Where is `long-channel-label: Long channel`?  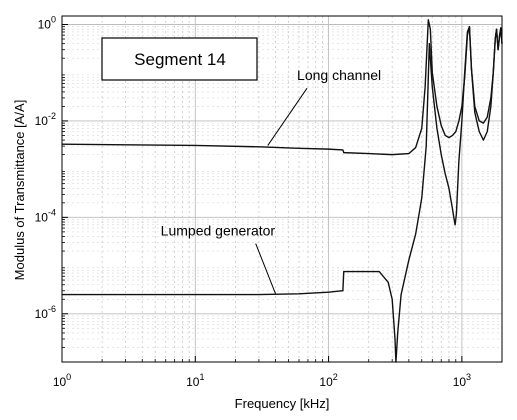 long-channel-label: Long channel is located at coordinates (339, 75).